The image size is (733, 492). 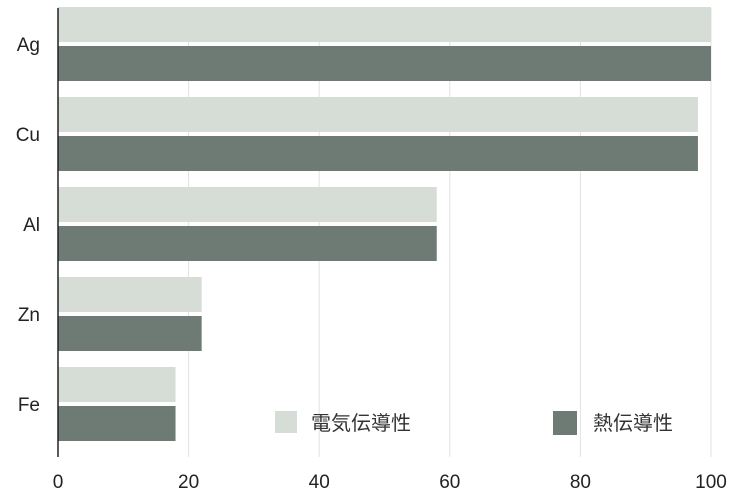 I want to click on legend-label-thermal: 熱伝導性, so click(x=633, y=423).